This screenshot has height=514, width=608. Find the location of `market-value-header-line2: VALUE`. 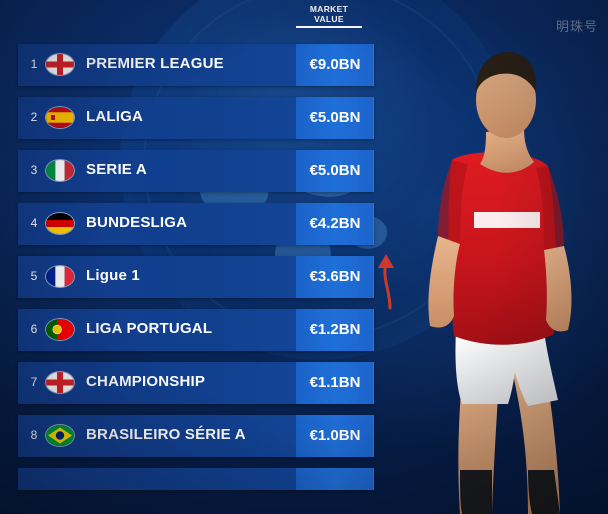

market-value-header-line2: VALUE is located at coordinates (329, 19).